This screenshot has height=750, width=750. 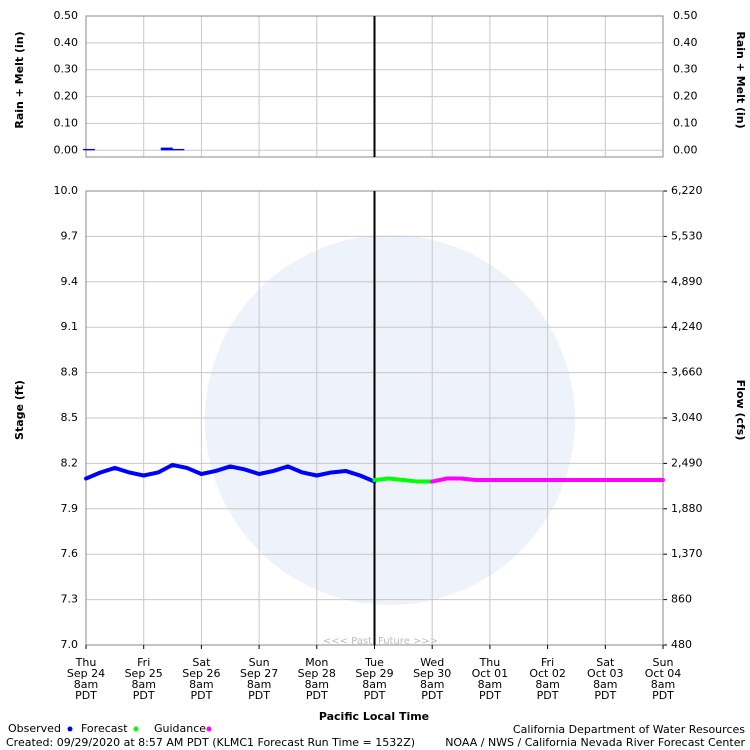 I want to click on y-tick-label: 7.6, so click(x=70, y=553).